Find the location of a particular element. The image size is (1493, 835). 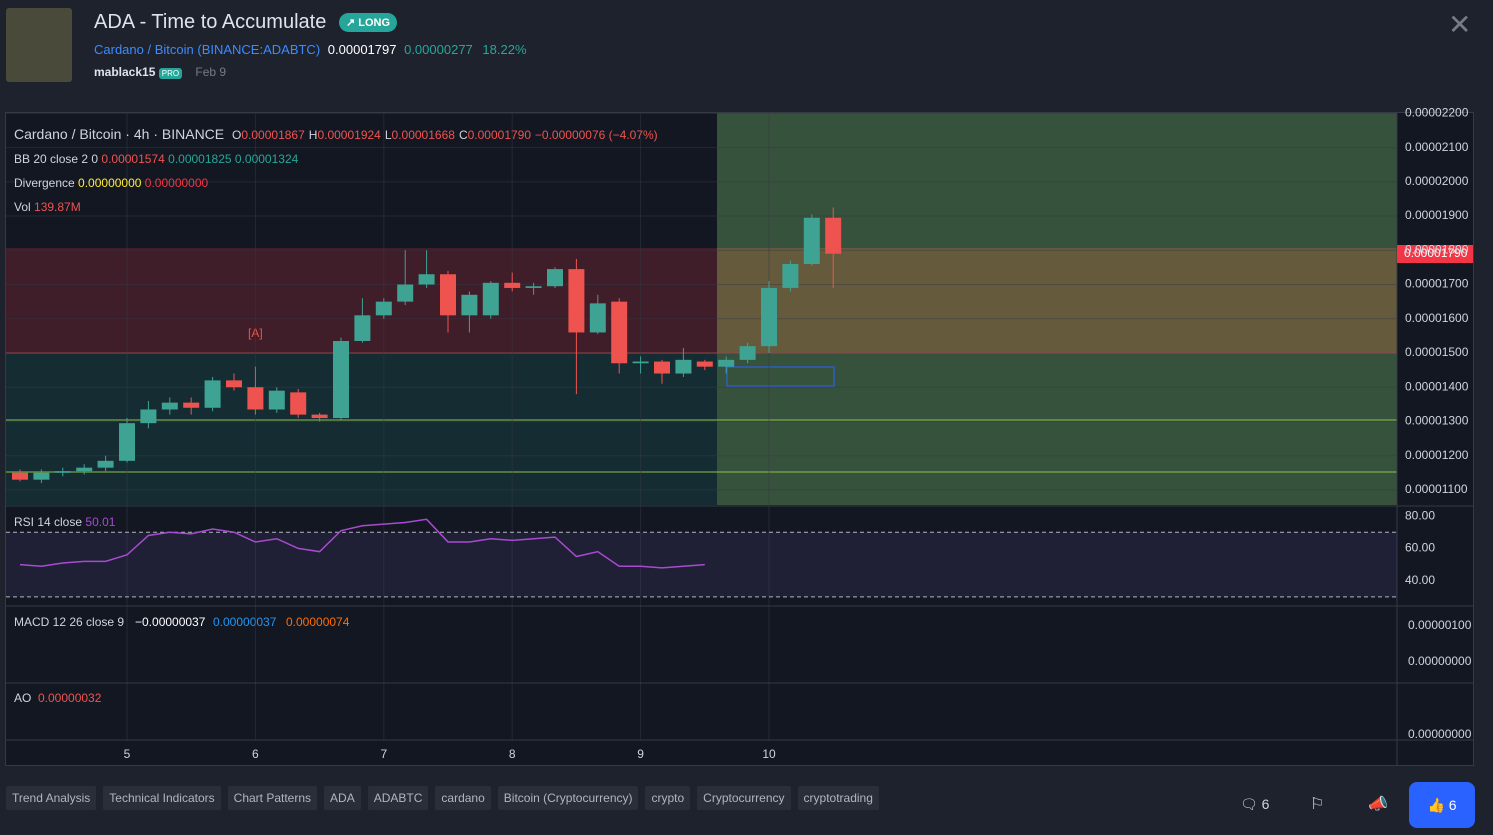

ohlc-value: 0.00001924 is located at coordinates (349, 135).